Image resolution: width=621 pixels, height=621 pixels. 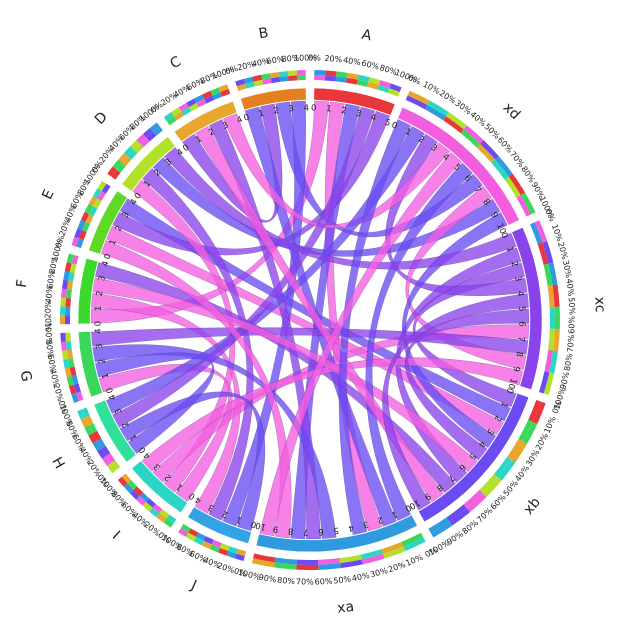 I want to click on tick-label: 7, so click(x=476, y=190).